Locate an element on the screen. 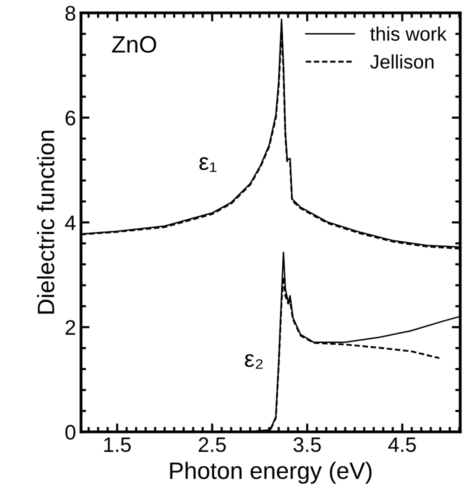  y-tick-label: 6 is located at coordinates (71, 118).